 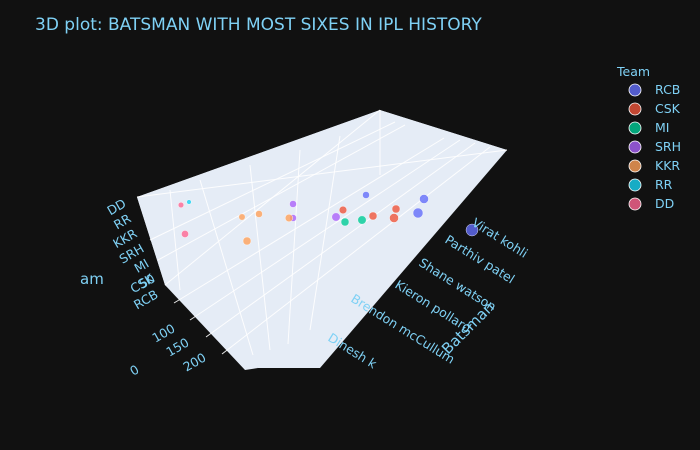 I want to click on sixes-tick-label: 50, so click(x=146, y=281).